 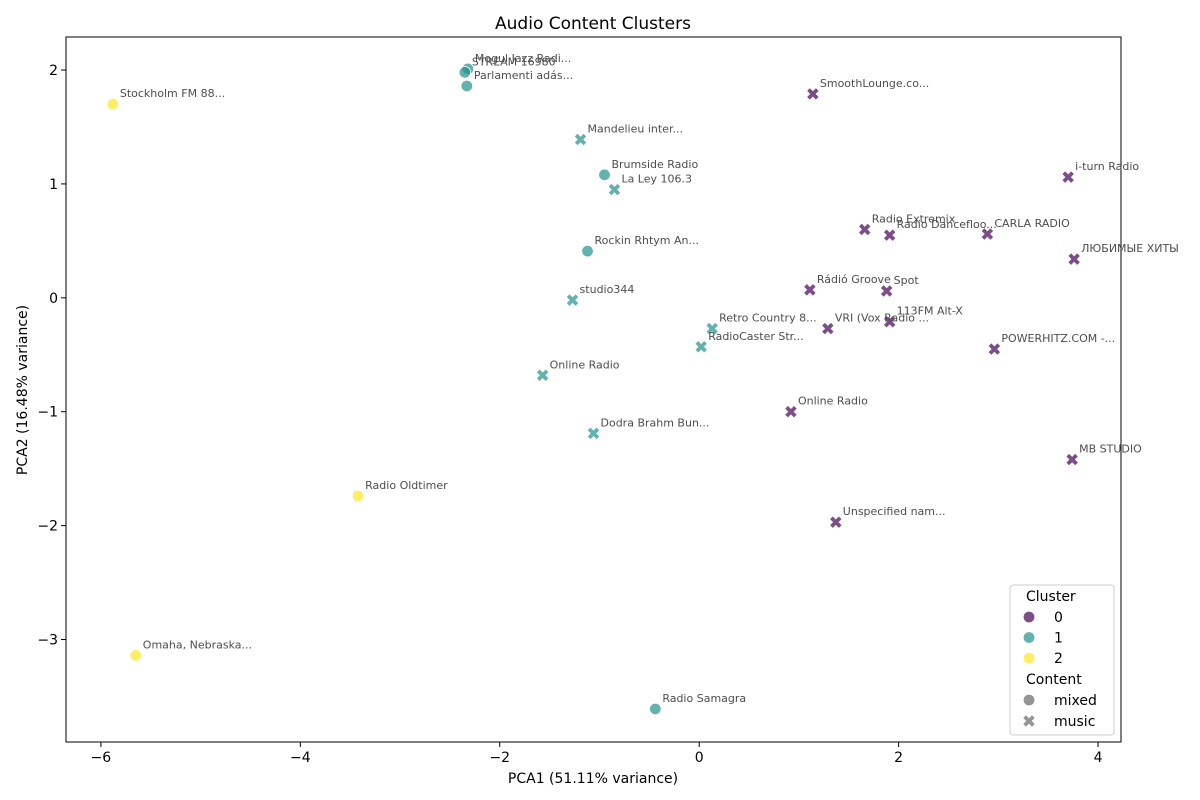 What do you see at coordinates (499, 758) in the screenshot?
I see `x-tick-label: −2` at bounding box center [499, 758].